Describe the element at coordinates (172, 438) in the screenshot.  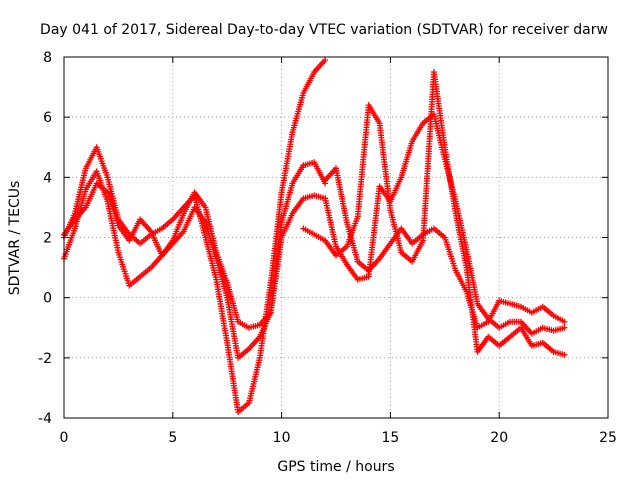
I see `x-tick-label: 5` at that location.